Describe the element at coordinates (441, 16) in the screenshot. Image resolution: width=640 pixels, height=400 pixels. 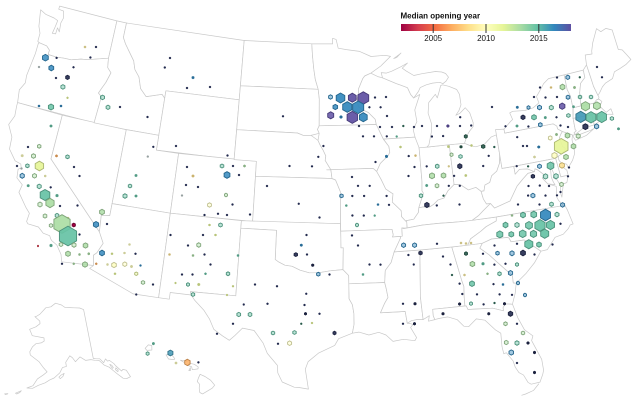
I see `svg-text: Median opening year` at that location.